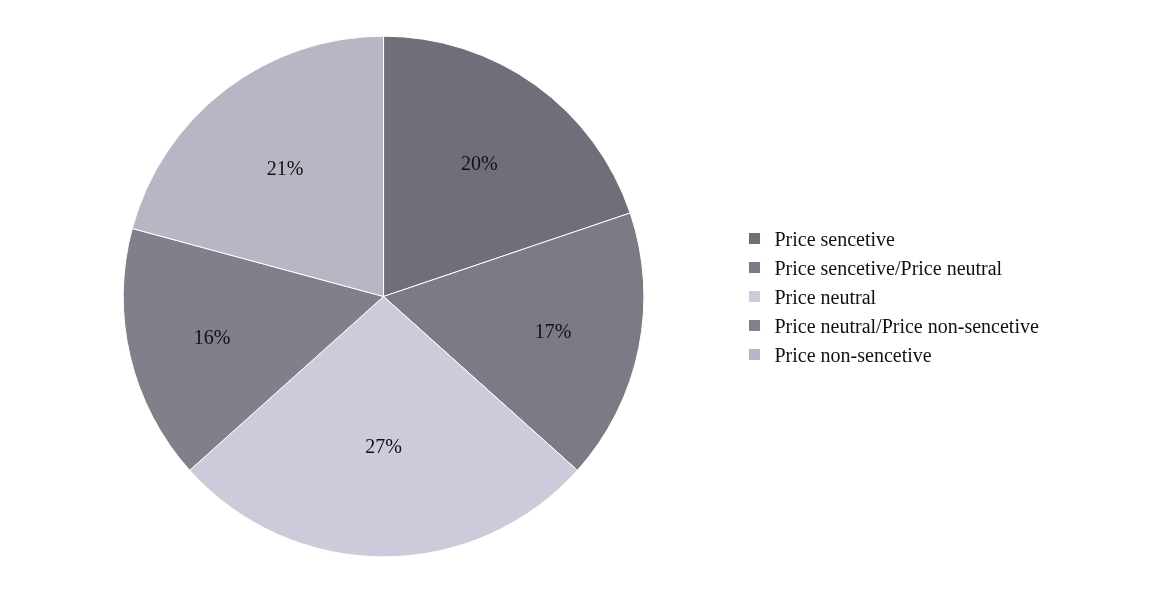 The width and height of the screenshot is (1152, 593). What do you see at coordinates (888, 268) in the screenshot?
I see `legend-label: Price sencetive/Price neutral` at bounding box center [888, 268].